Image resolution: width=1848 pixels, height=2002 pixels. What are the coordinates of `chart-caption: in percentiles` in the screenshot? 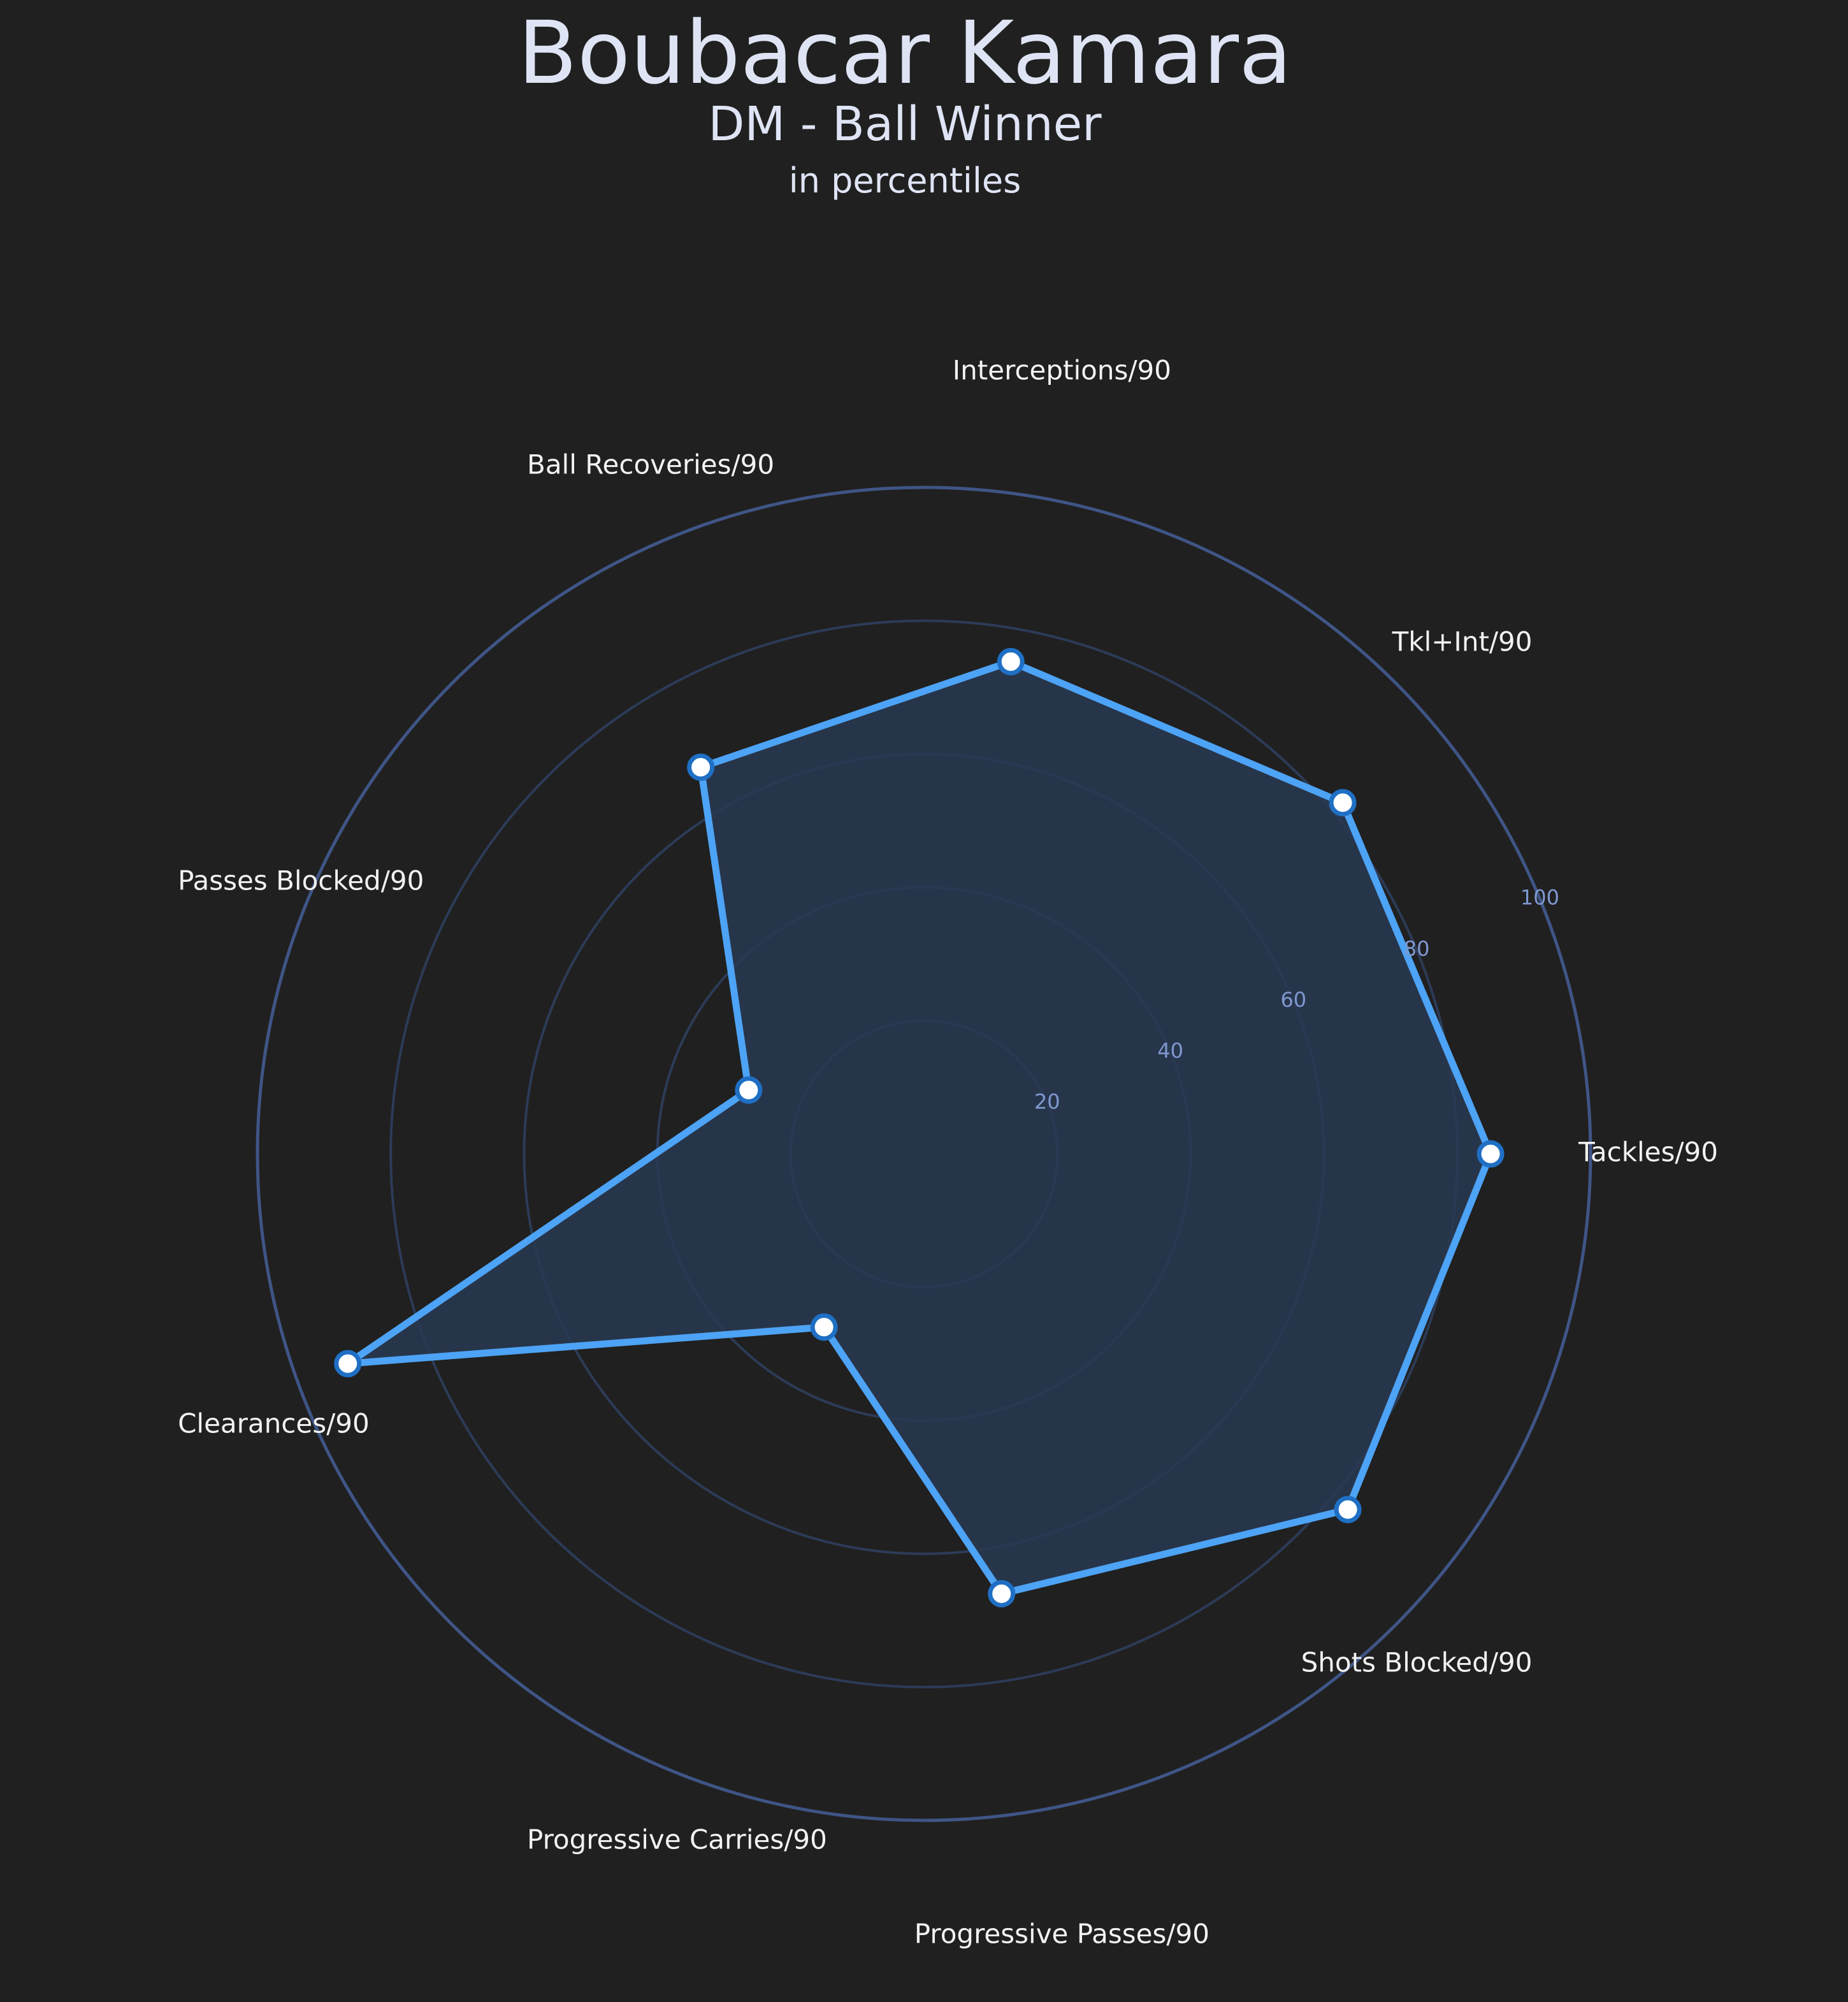 It's located at (905, 181).